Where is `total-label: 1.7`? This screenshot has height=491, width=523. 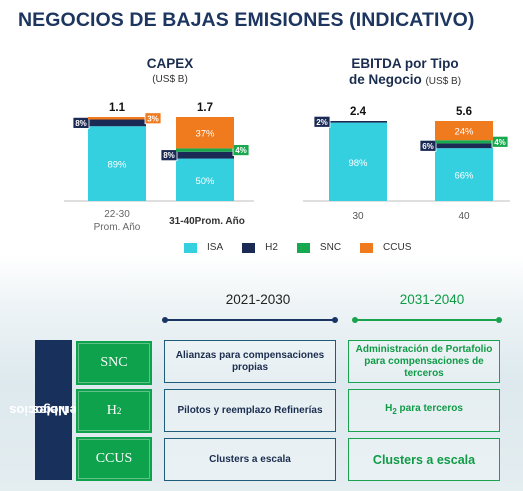
total-label: 1.7 is located at coordinates (205, 108).